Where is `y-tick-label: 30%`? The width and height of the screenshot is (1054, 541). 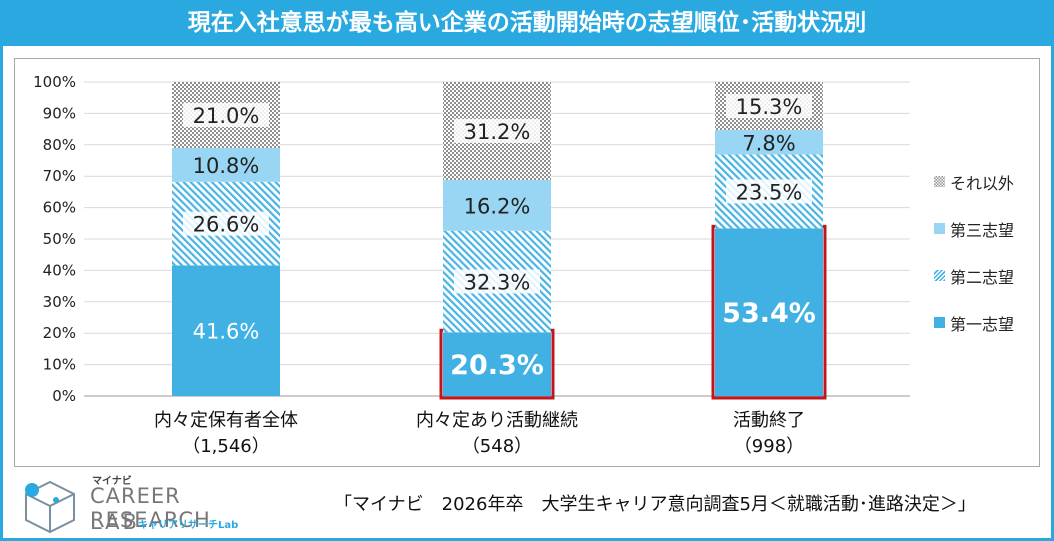
y-tick-label: 30% is located at coordinates (59, 302).